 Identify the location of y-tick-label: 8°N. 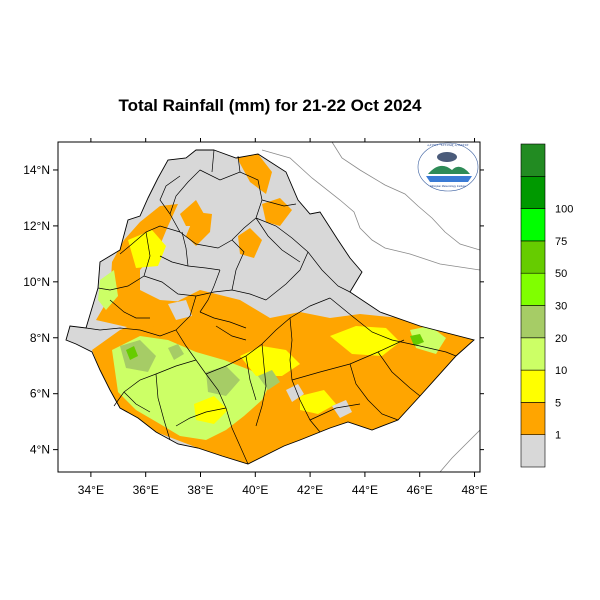
(40, 338).